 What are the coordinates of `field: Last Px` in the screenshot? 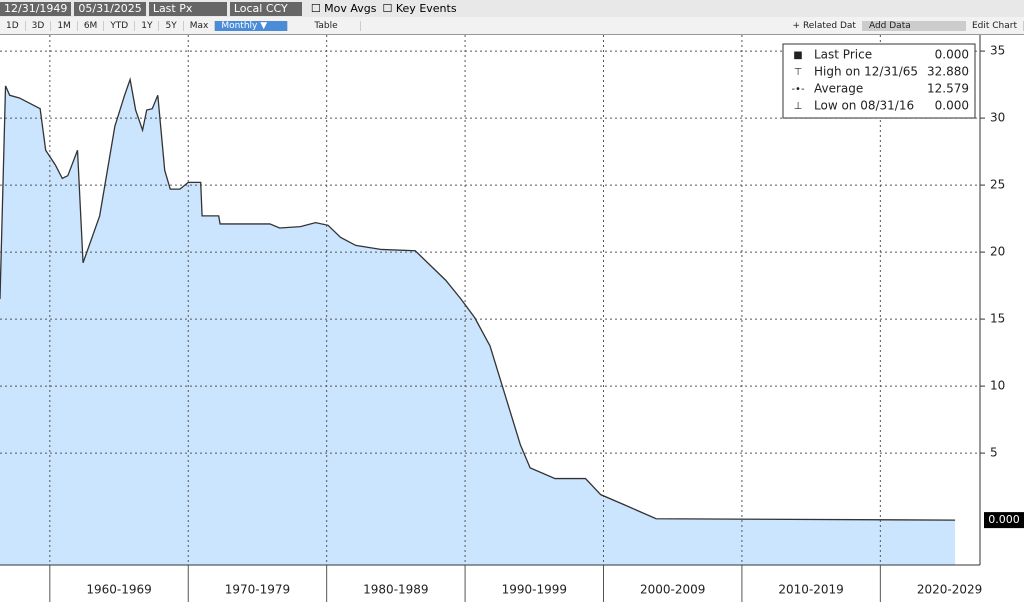 It's located at (187, 8).